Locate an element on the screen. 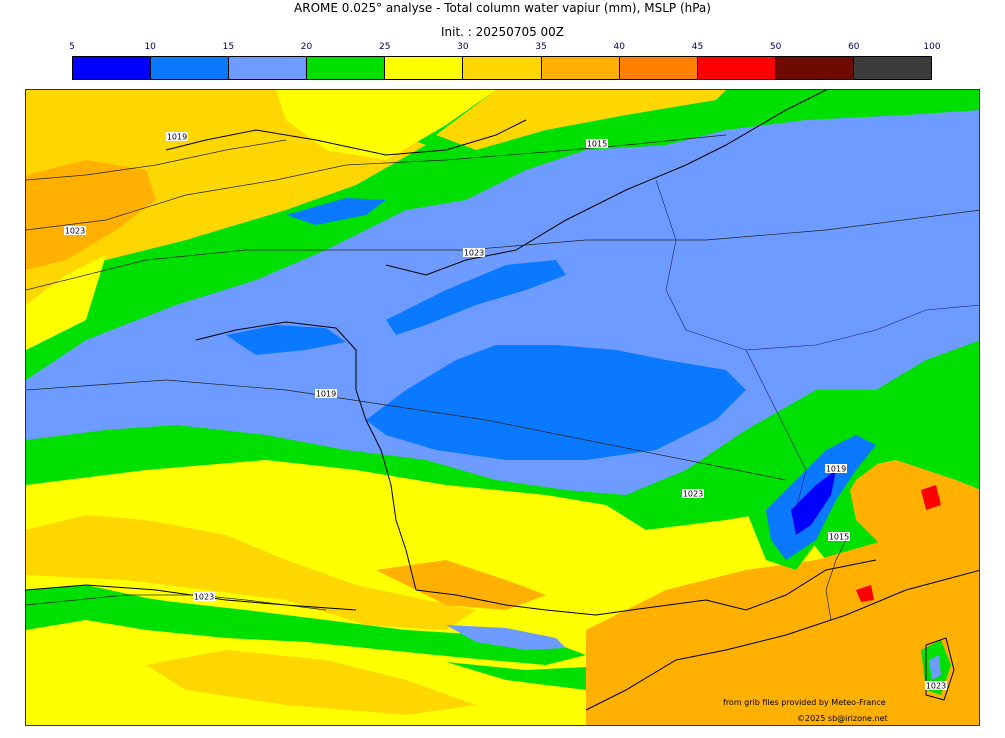  init-time: Init. : 20250705 00Z is located at coordinates (502, 32).